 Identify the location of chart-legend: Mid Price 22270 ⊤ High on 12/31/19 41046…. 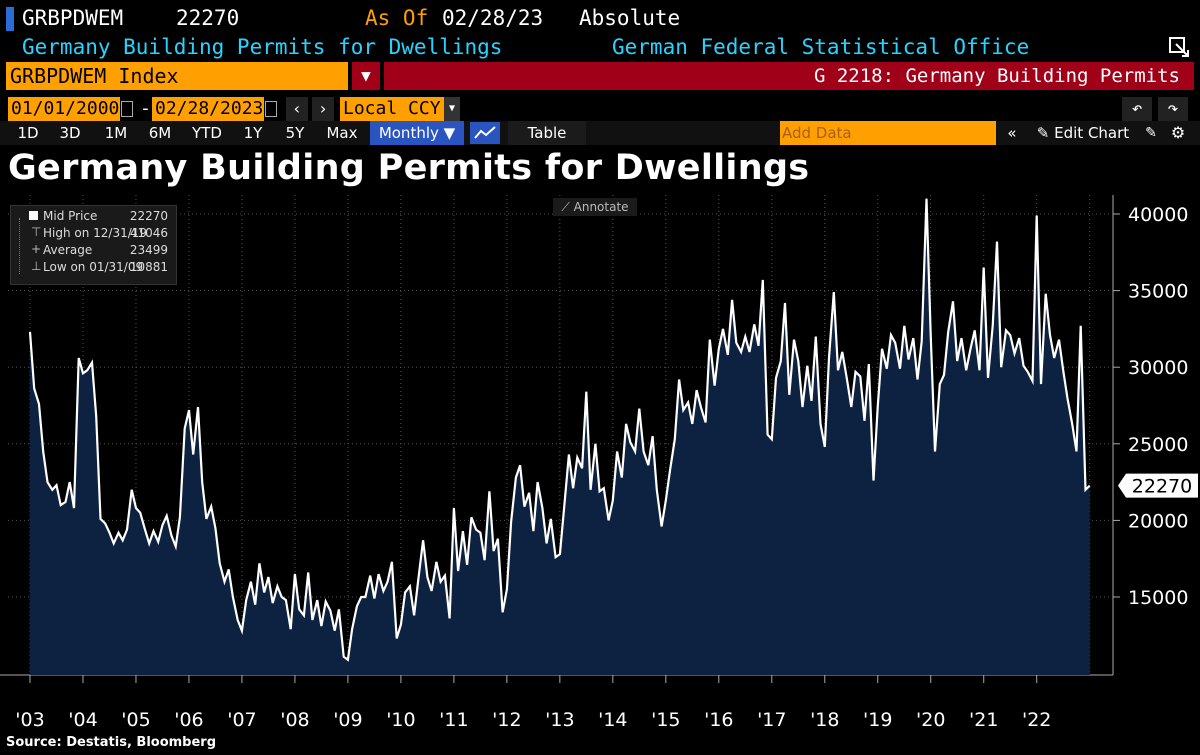
(93, 245).